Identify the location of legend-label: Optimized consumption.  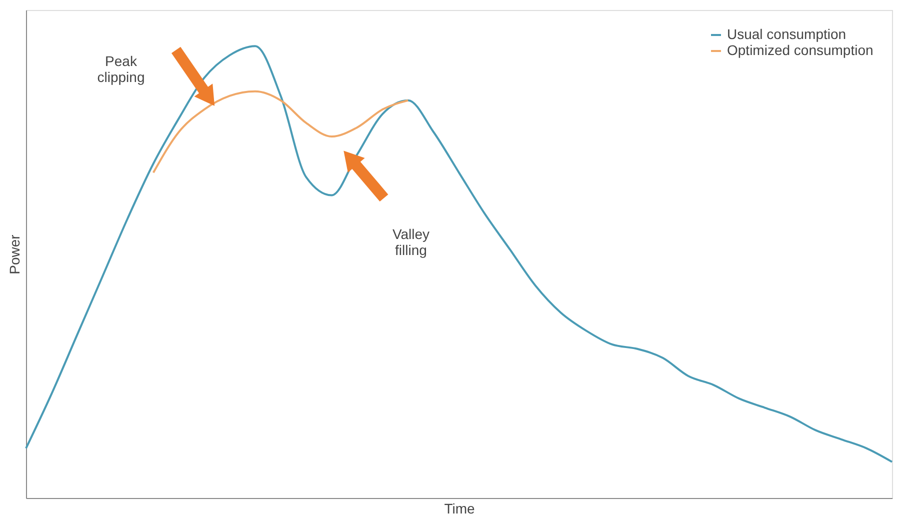
(800, 50).